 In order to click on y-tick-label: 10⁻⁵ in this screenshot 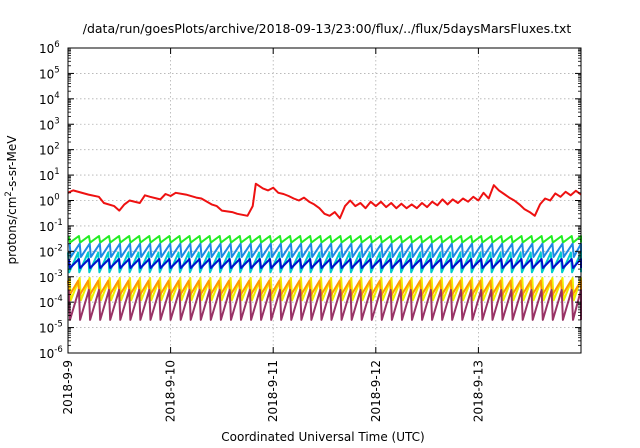, I will do `click(51, 328)`.